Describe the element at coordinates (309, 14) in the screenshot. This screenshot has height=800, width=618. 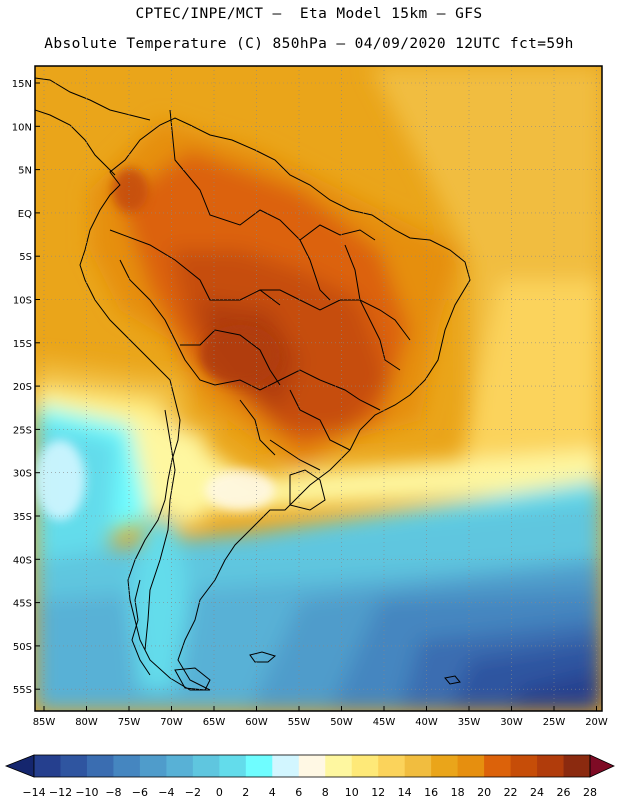
I see `chart-title-model: CPTEC/INPE/MCT – Eta Model 15km – GFS` at that location.